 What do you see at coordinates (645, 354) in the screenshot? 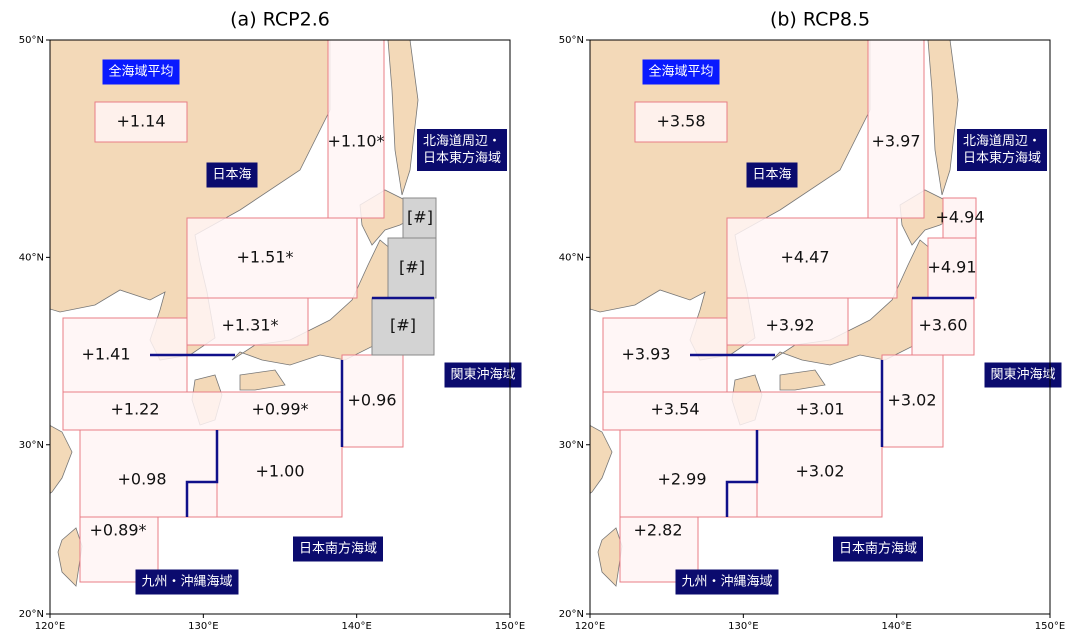
I see `region-value: +3.93` at bounding box center [645, 354].